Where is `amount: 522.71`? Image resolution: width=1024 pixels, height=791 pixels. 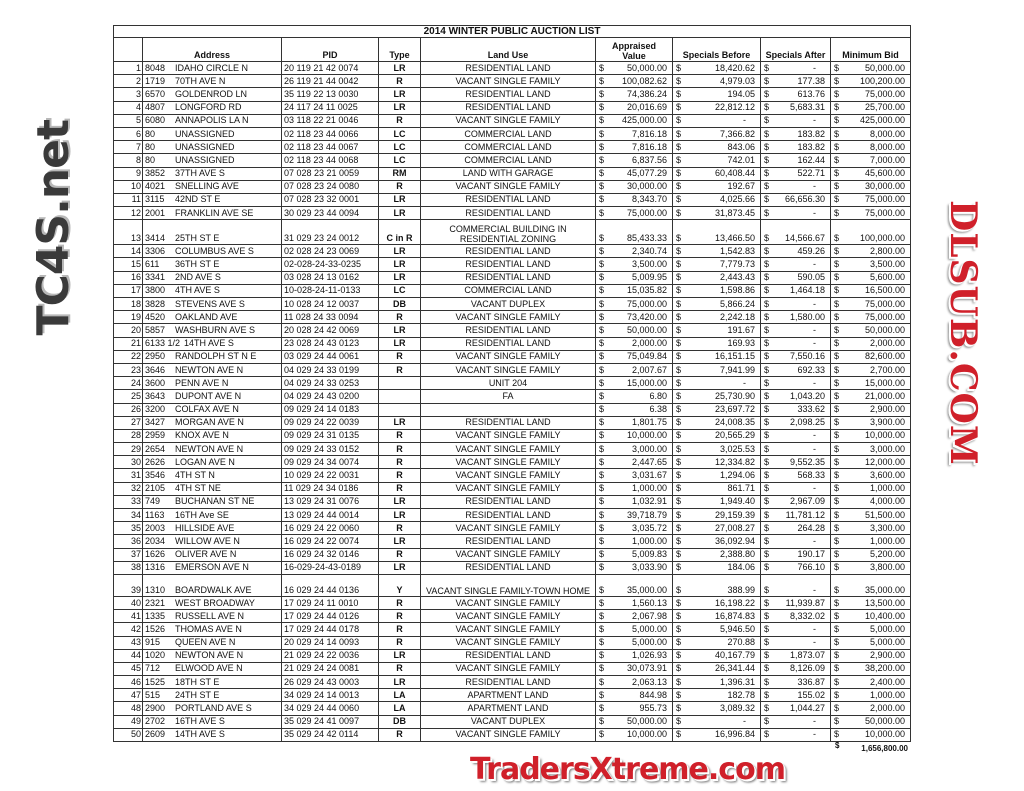 amount: 522.71 is located at coordinates (811, 173).